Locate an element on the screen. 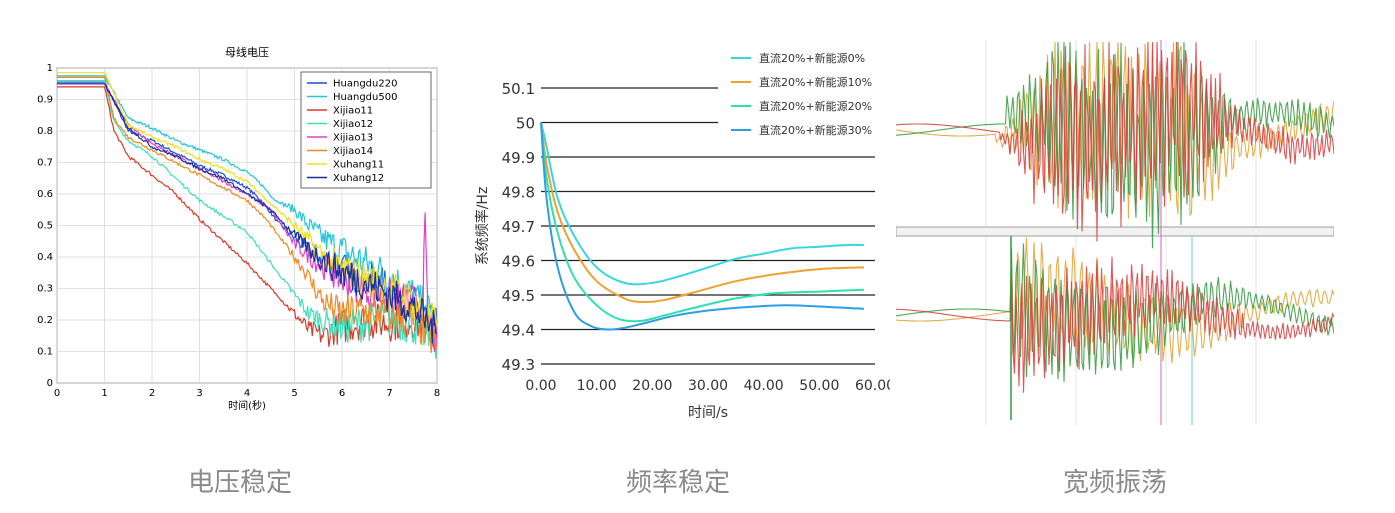  upper-green-waveform is located at coordinates (1115, 145).